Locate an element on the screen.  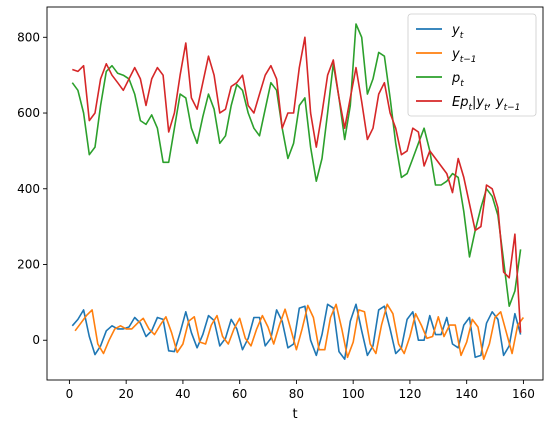
x-tick-label: 140 is located at coordinates (466, 394).